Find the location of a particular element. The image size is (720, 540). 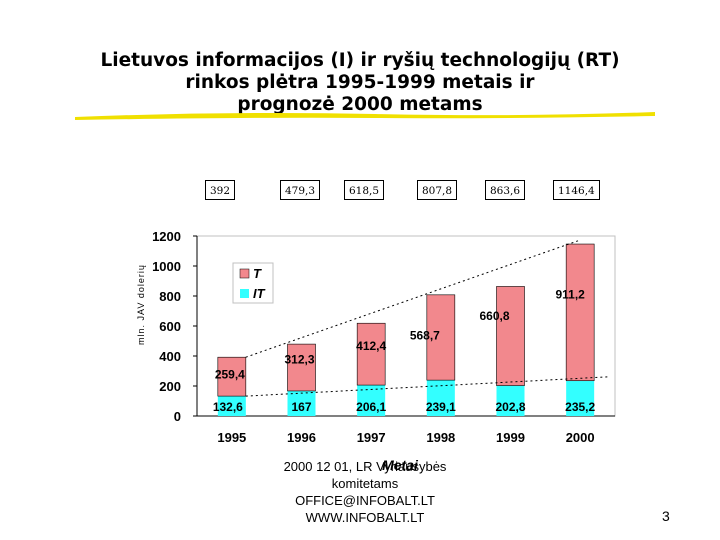

y-tick-label: 800 is located at coordinates (170, 296).